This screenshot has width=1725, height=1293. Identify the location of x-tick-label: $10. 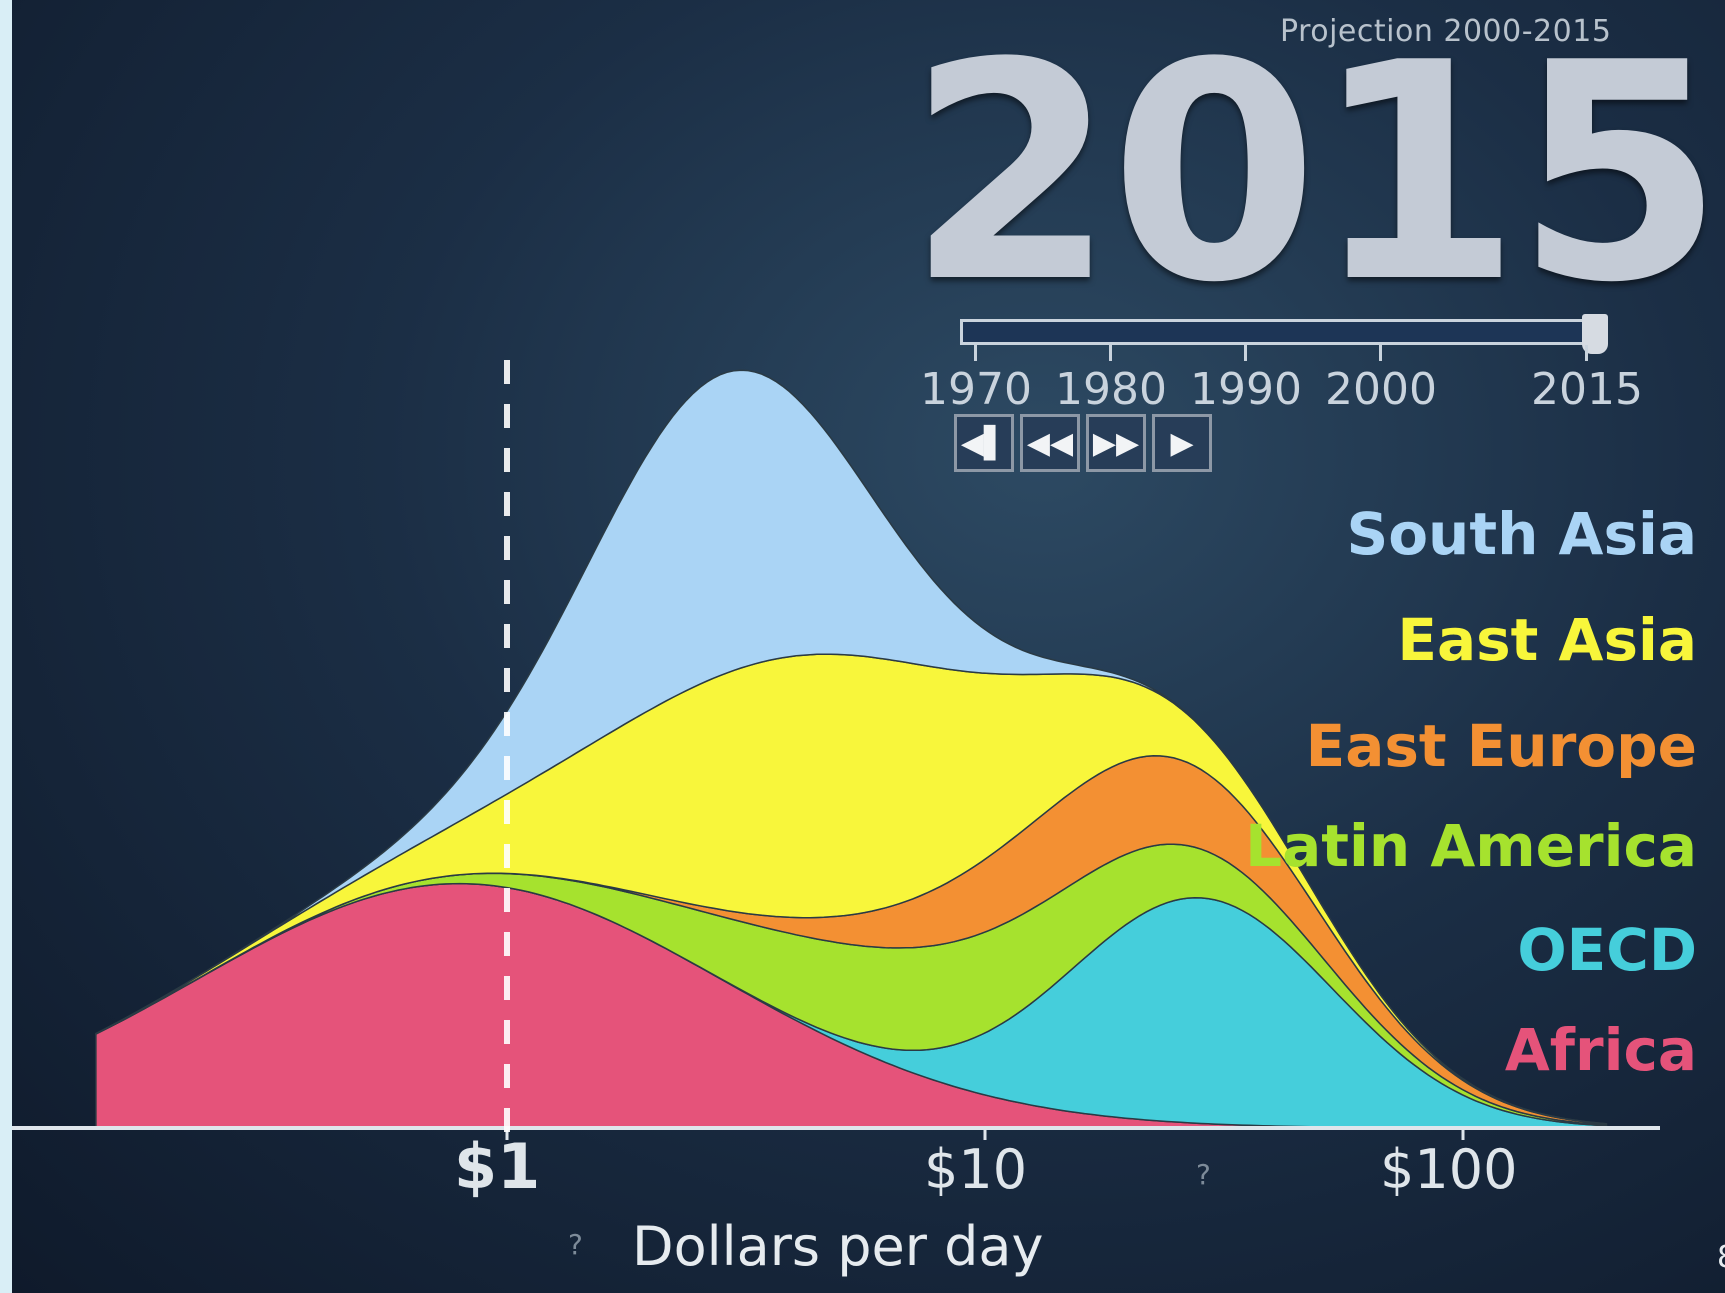
(976, 1169).